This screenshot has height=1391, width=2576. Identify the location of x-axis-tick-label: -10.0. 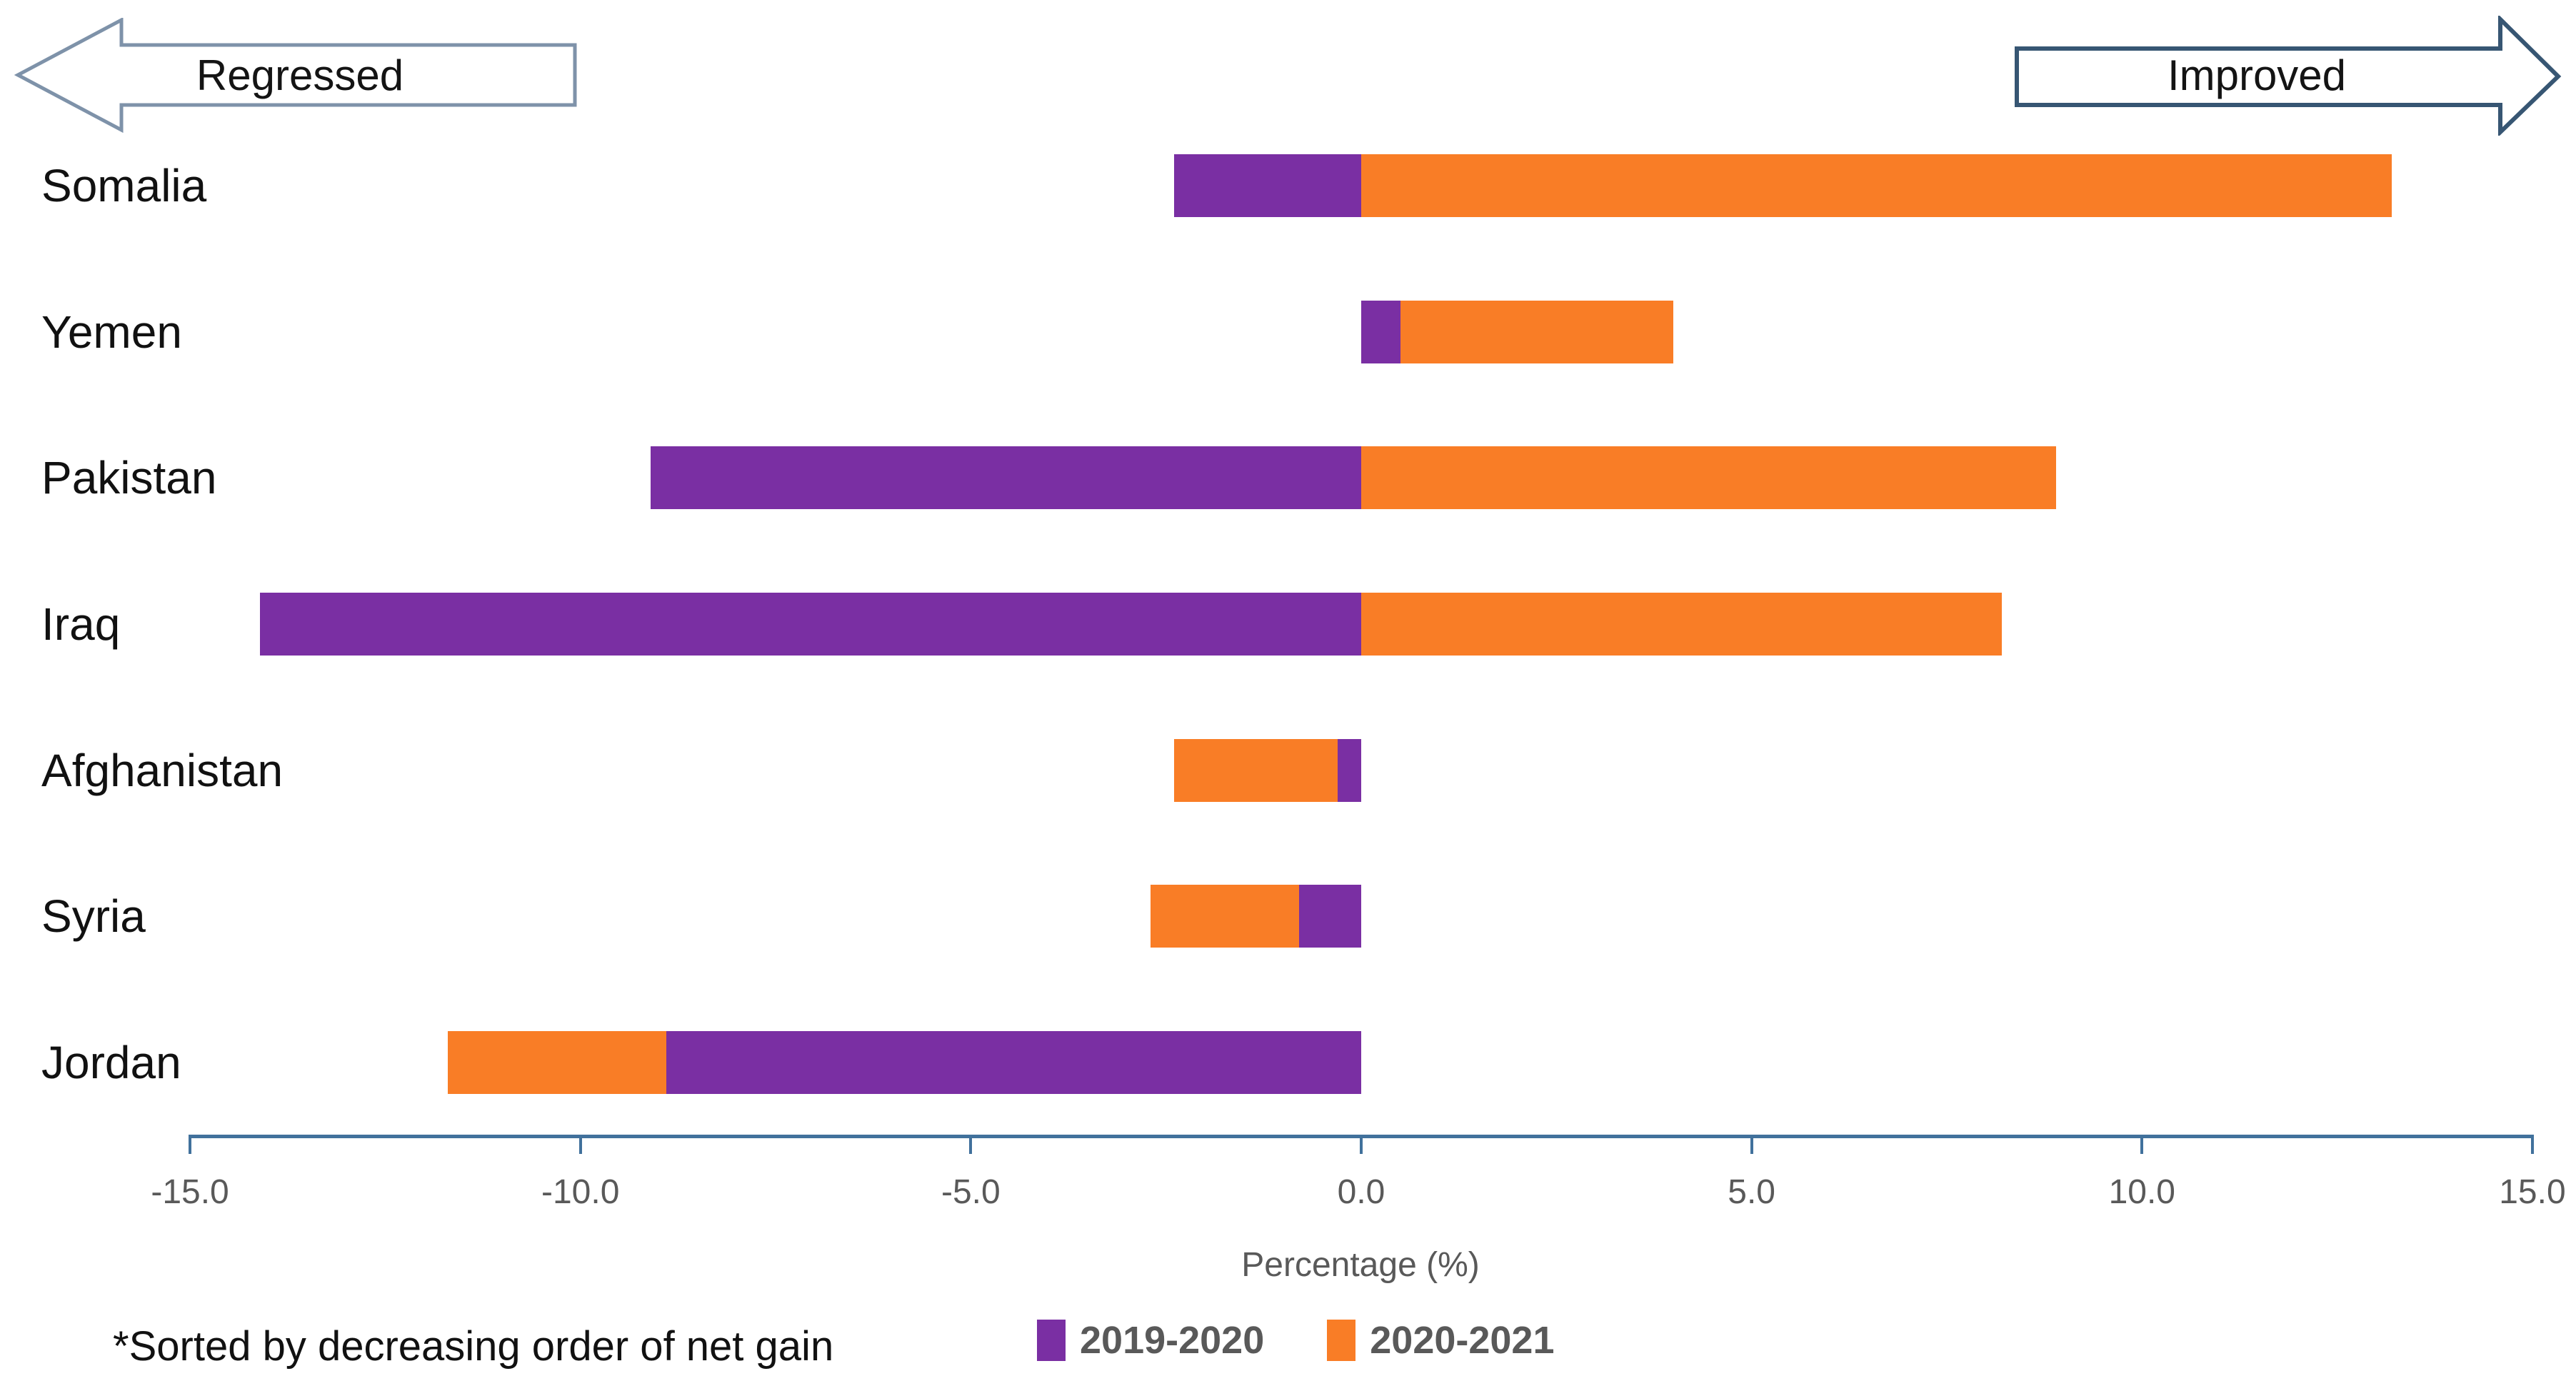
(580, 1192).